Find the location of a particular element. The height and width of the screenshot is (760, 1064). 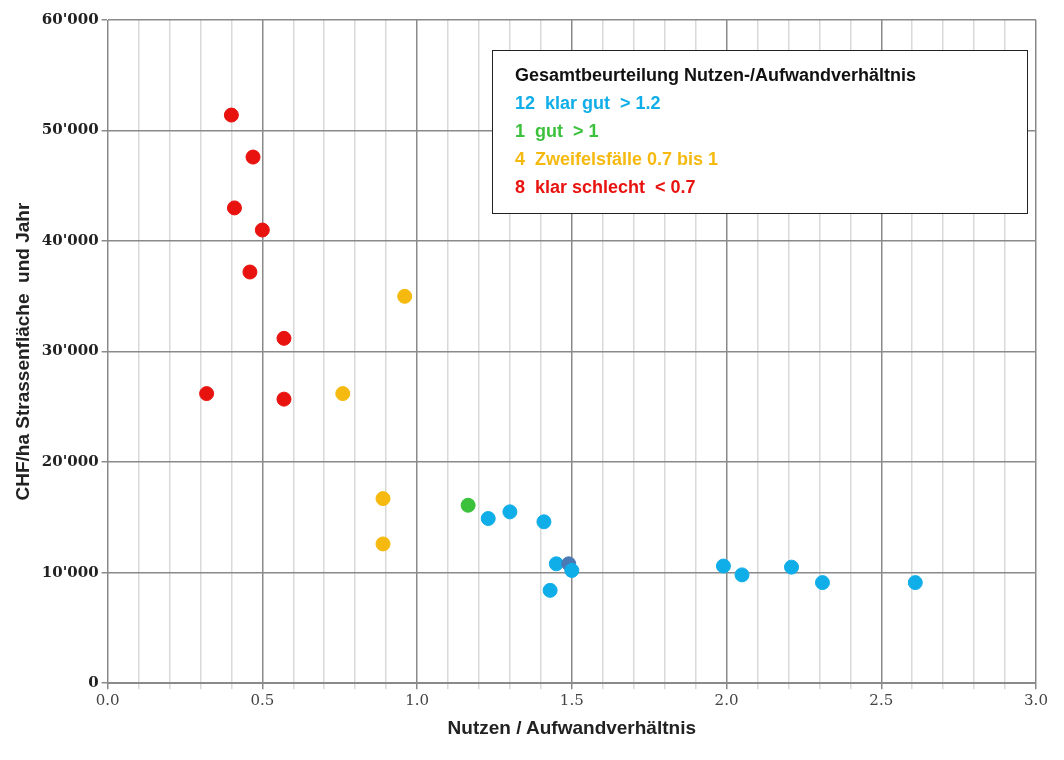

x-tick-label: 3.0 is located at coordinates (1036, 700).